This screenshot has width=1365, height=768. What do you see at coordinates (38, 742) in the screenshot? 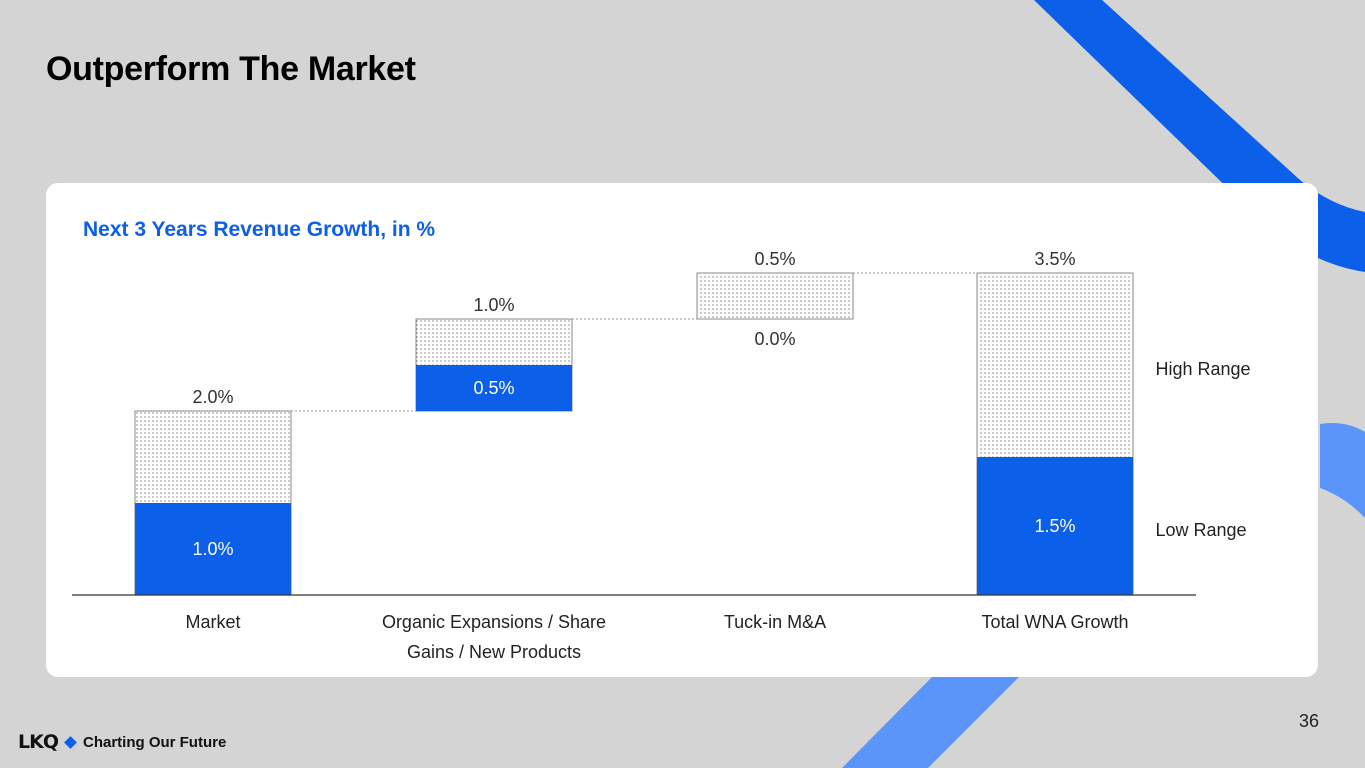
I see `logo-wordmark: LKQ` at bounding box center [38, 742].